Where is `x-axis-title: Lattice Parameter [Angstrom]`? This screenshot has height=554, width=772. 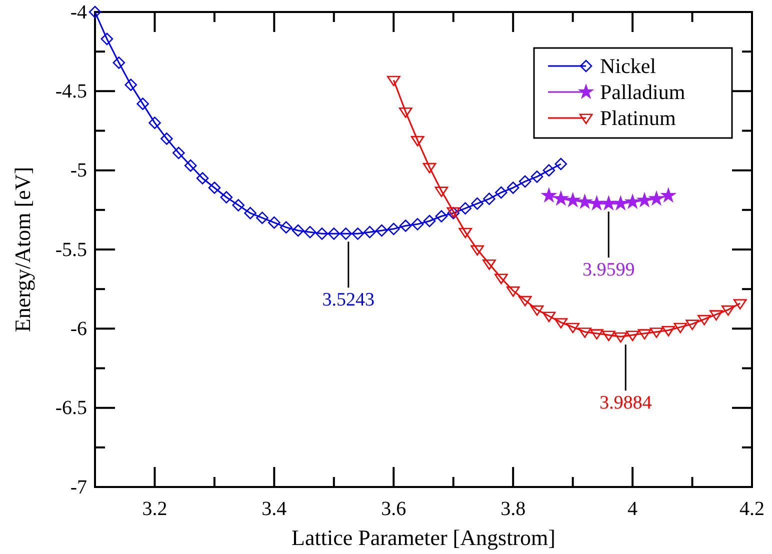 x-axis-title: Lattice Parameter [Angstrom] is located at coordinates (424, 537).